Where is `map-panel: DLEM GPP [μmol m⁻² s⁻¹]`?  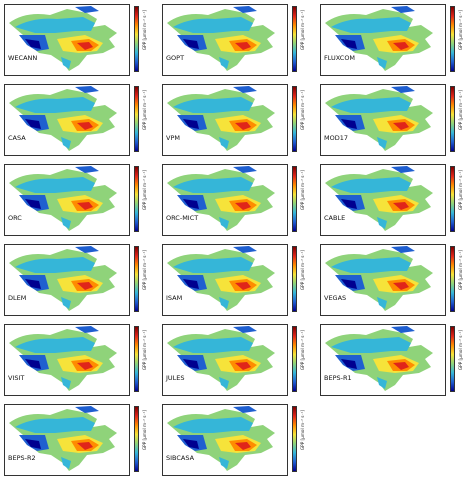
map-panel: DLEM GPP [μmol m⁻² s⁻¹] is located at coordinates (77, 280).